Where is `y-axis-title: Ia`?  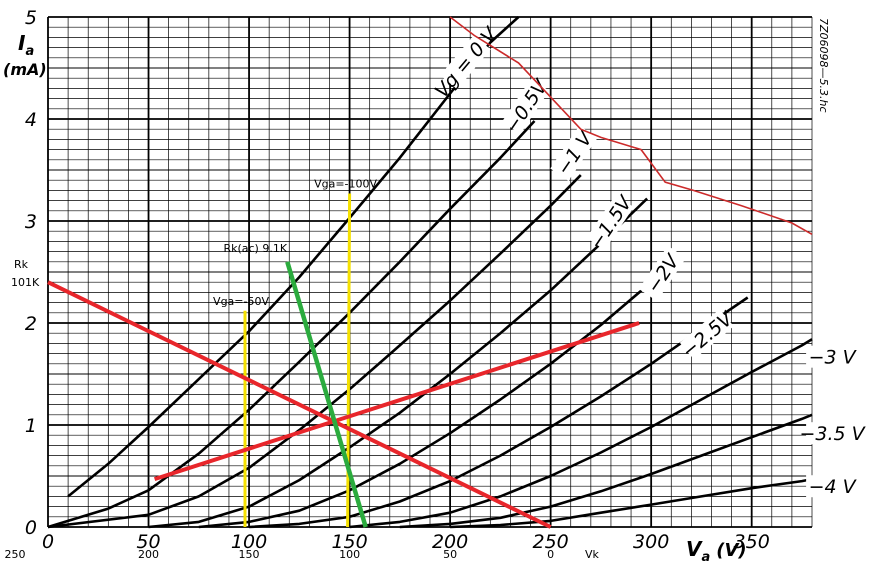 y-axis-title: Ia is located at coordinates (26, 45).